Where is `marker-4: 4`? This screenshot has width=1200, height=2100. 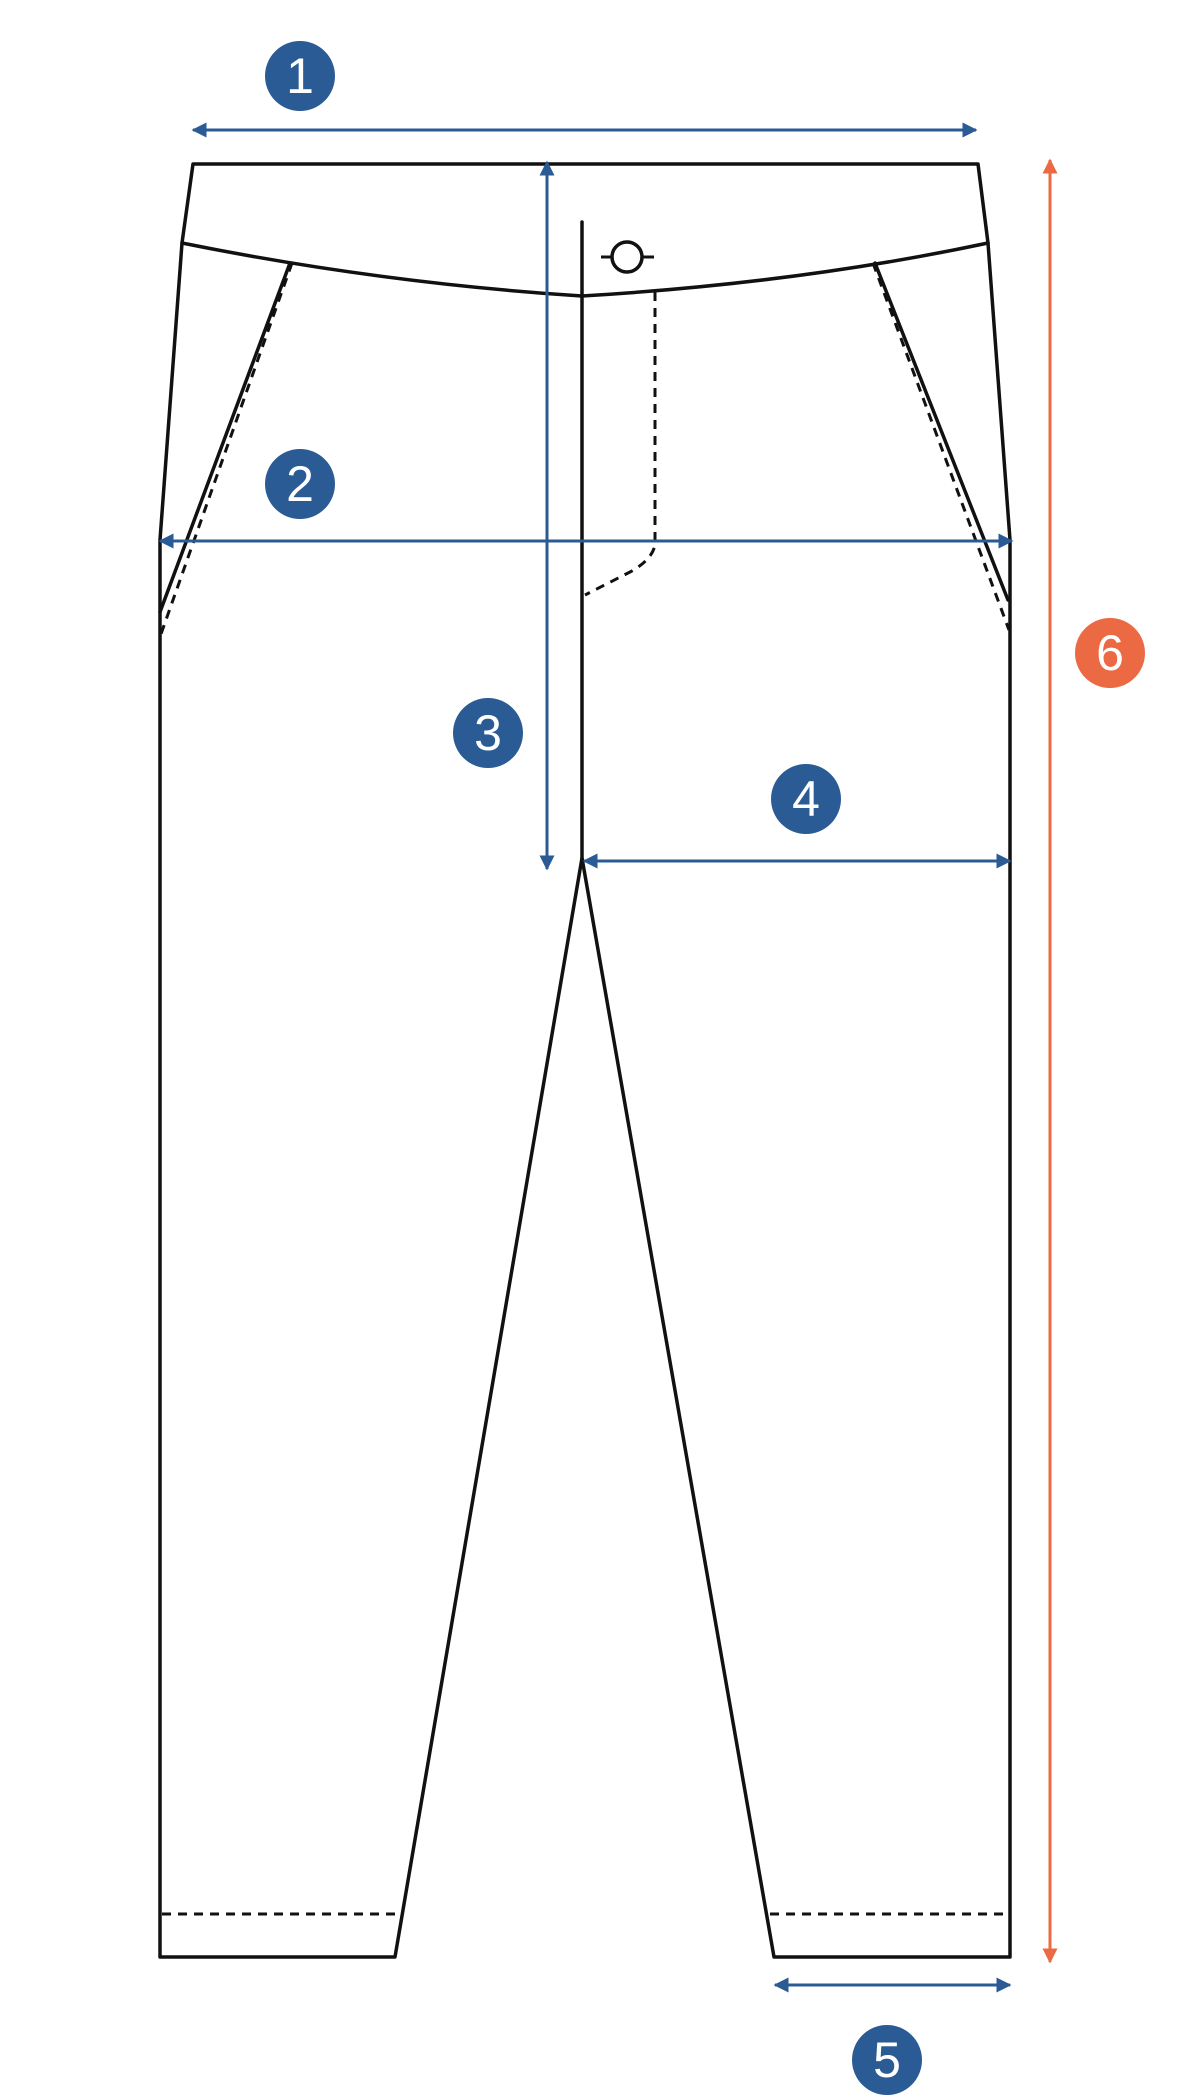
marker-4: 4 is located at coordinates (806, 799).